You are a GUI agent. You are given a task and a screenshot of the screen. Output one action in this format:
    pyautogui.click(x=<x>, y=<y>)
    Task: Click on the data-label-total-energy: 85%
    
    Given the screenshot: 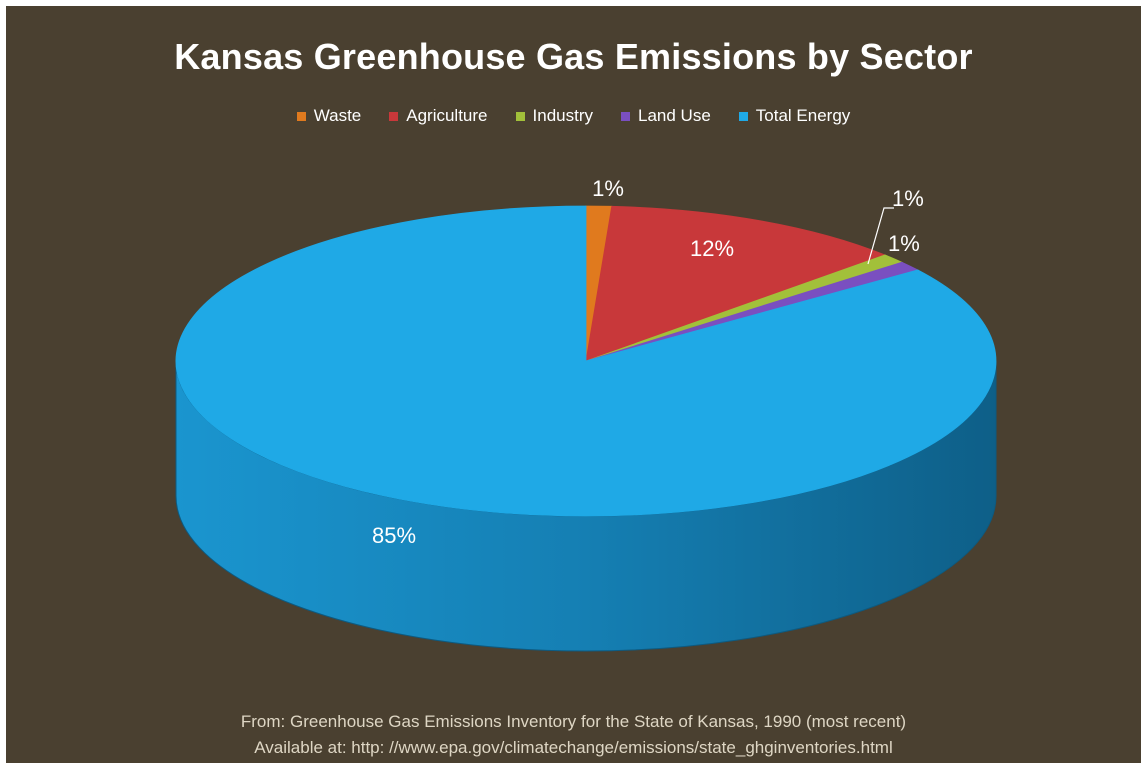 What is the action you would take?
    pyautogui.click(x=394, y=535)
    